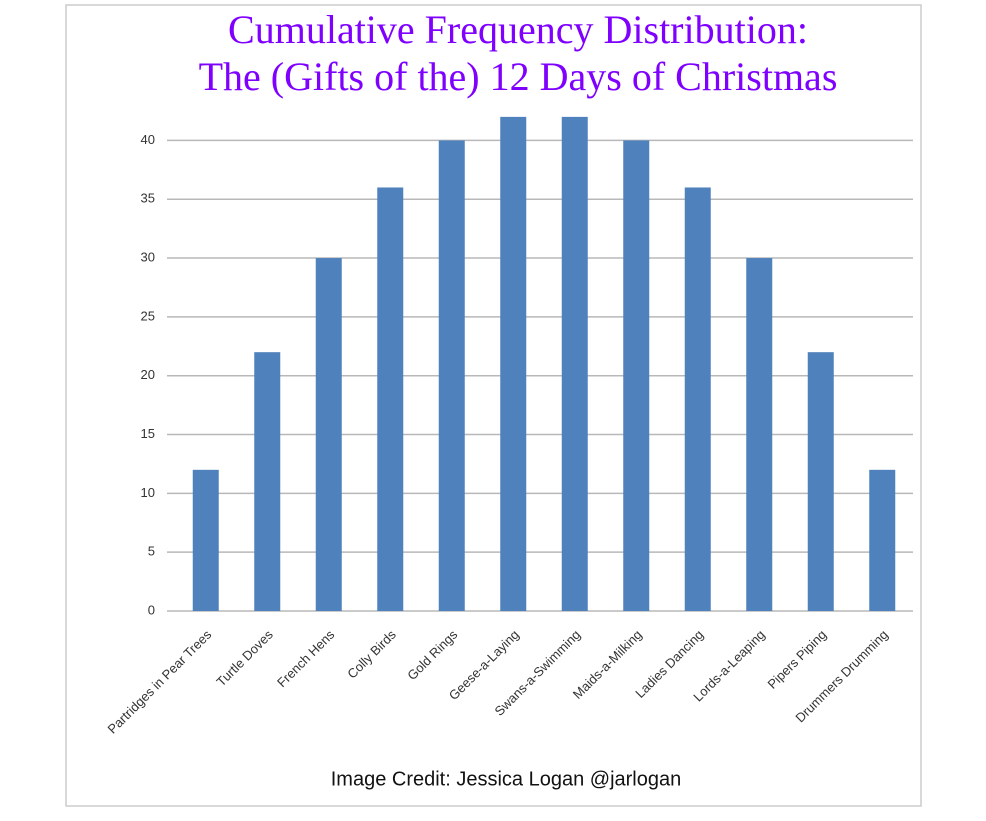  I want to click on chart-title: Cumulative Frequency Distribution:, so click(518, 29).